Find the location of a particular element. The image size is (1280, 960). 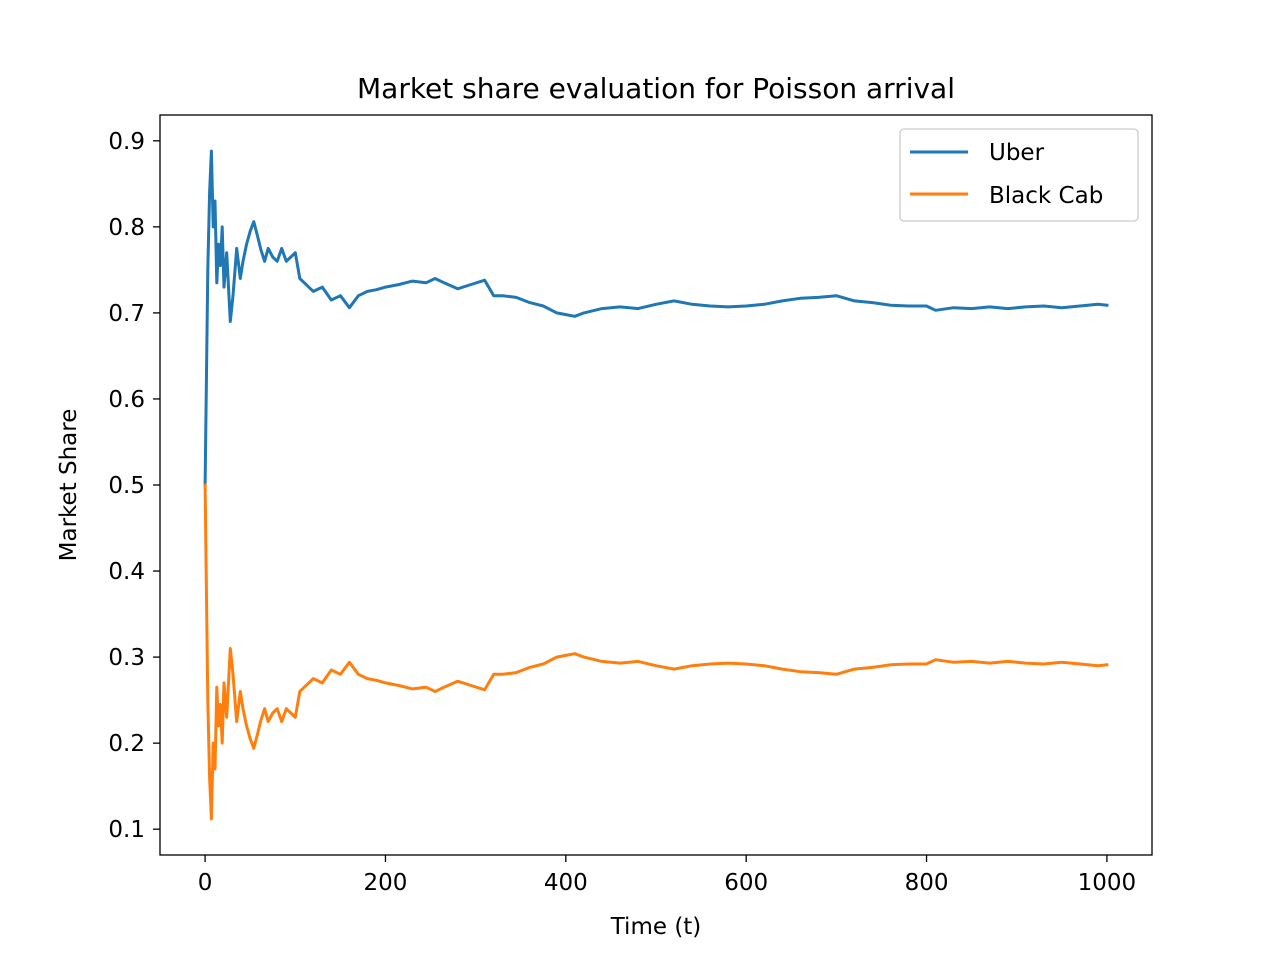

x-axis: 0 200 400 600 800 1000 is located at coordinates (667, 875).